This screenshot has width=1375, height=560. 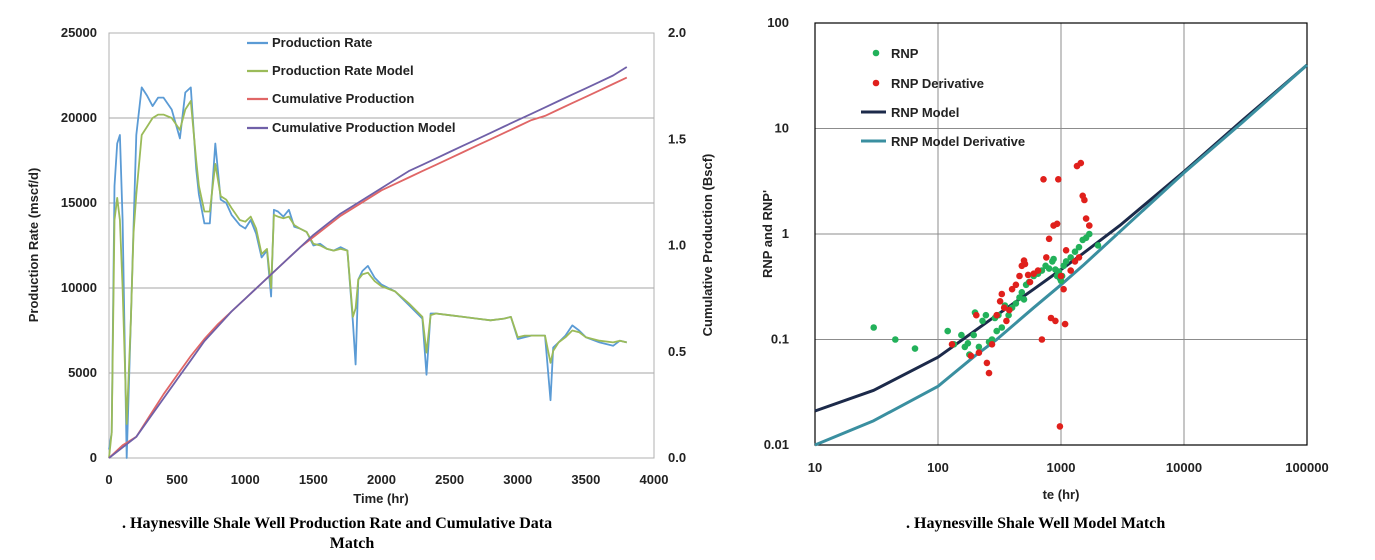 I want to click on left-legend-label: Production Rate Model, so click(x=343, y=70).